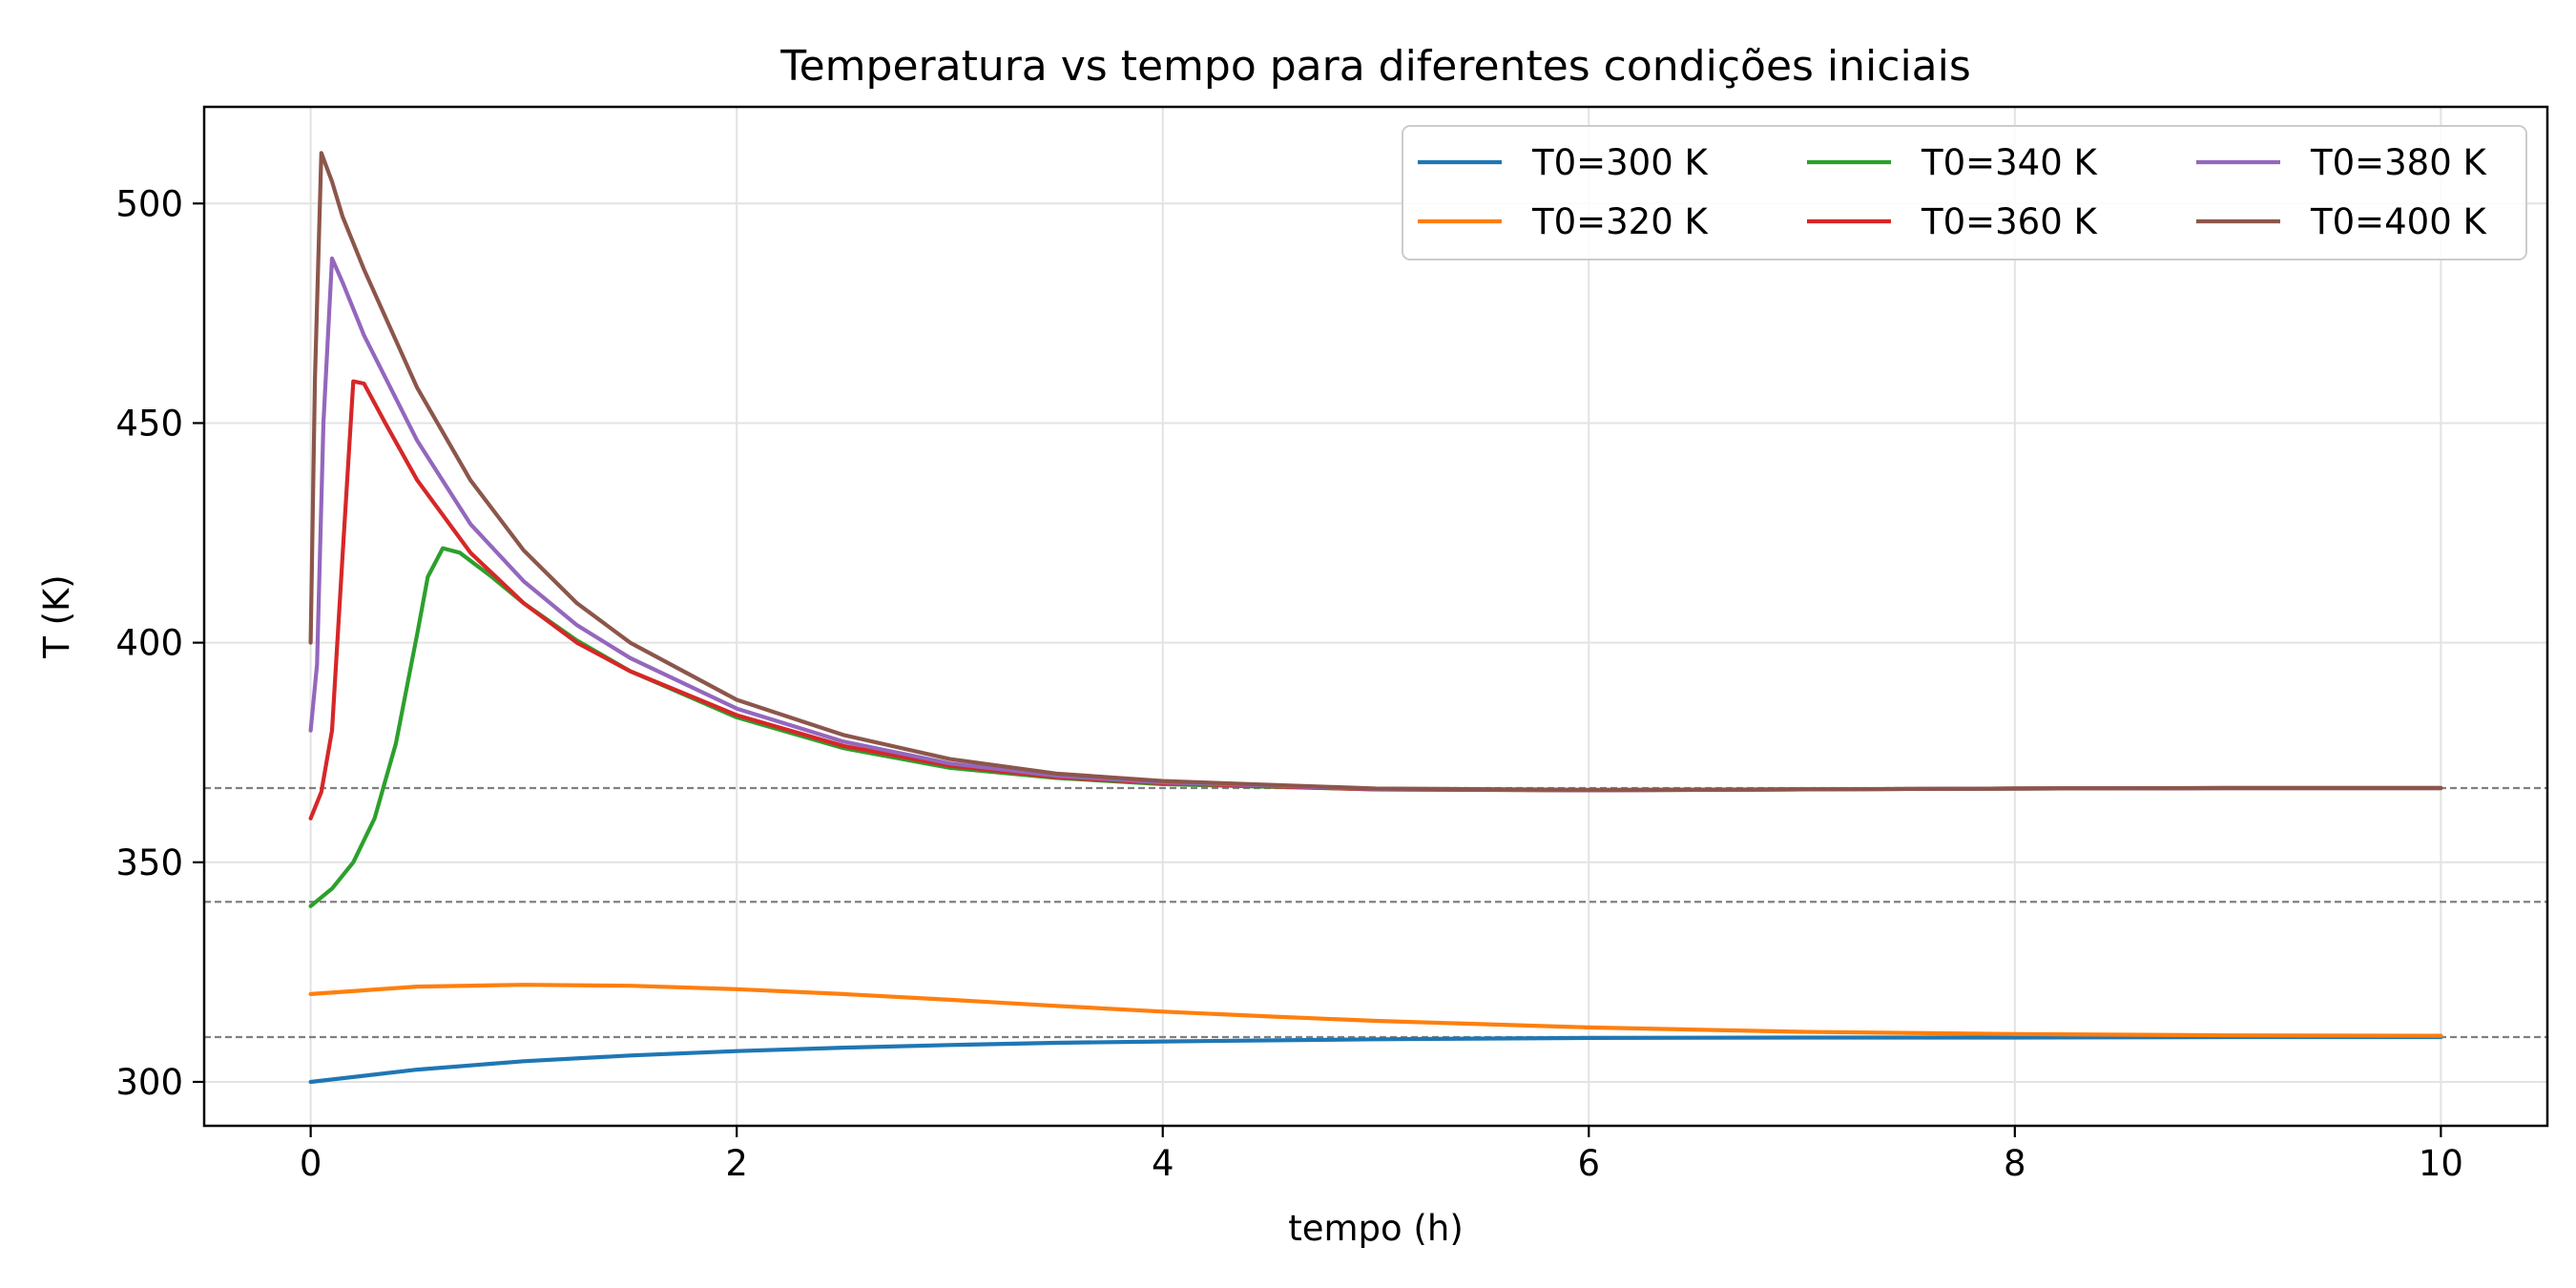 This screenshot has width=2576, height=1288. Describe the element at coordinates (2399, 162) in the screenshot. I see `legend-label-5: T0=380 K` at that location.